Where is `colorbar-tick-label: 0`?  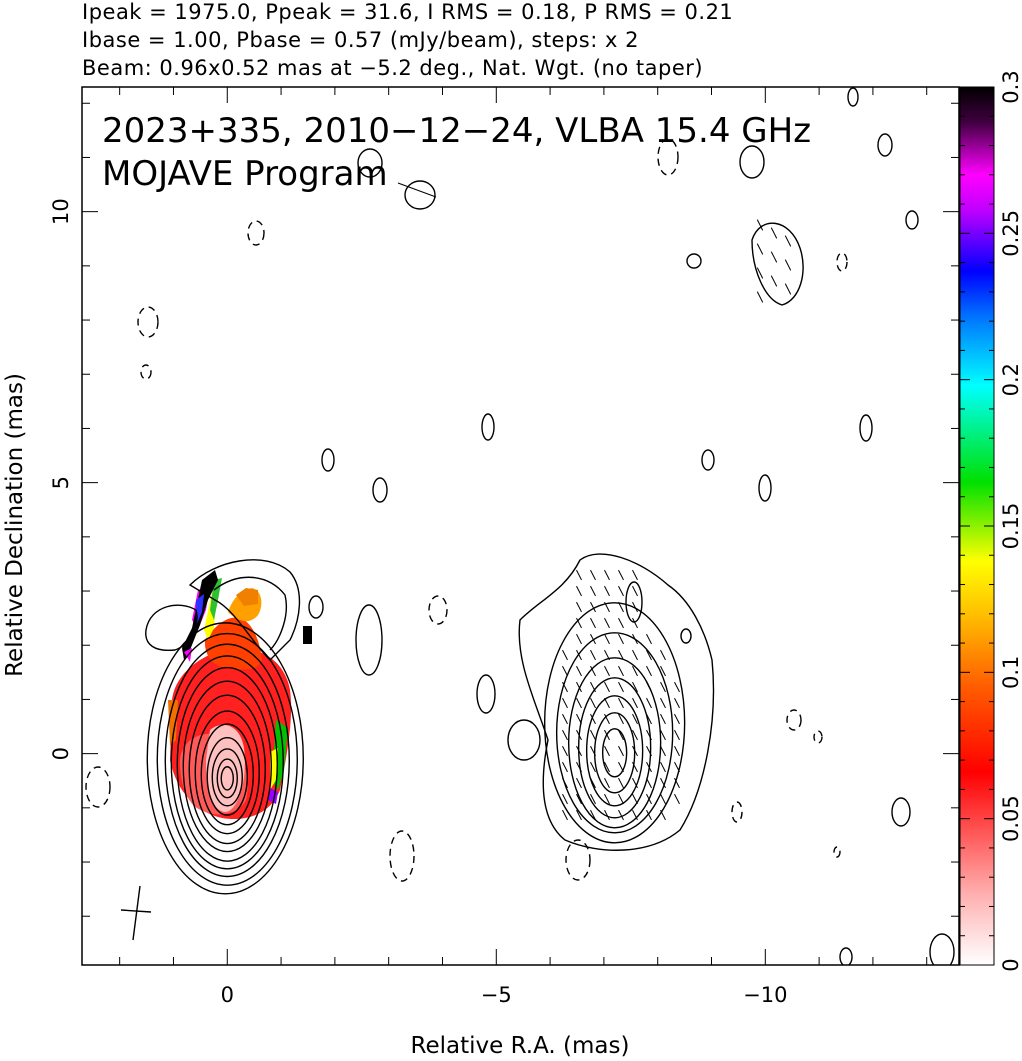 colorbar-tick-label: 0 is located at coordinates (1010, 964).